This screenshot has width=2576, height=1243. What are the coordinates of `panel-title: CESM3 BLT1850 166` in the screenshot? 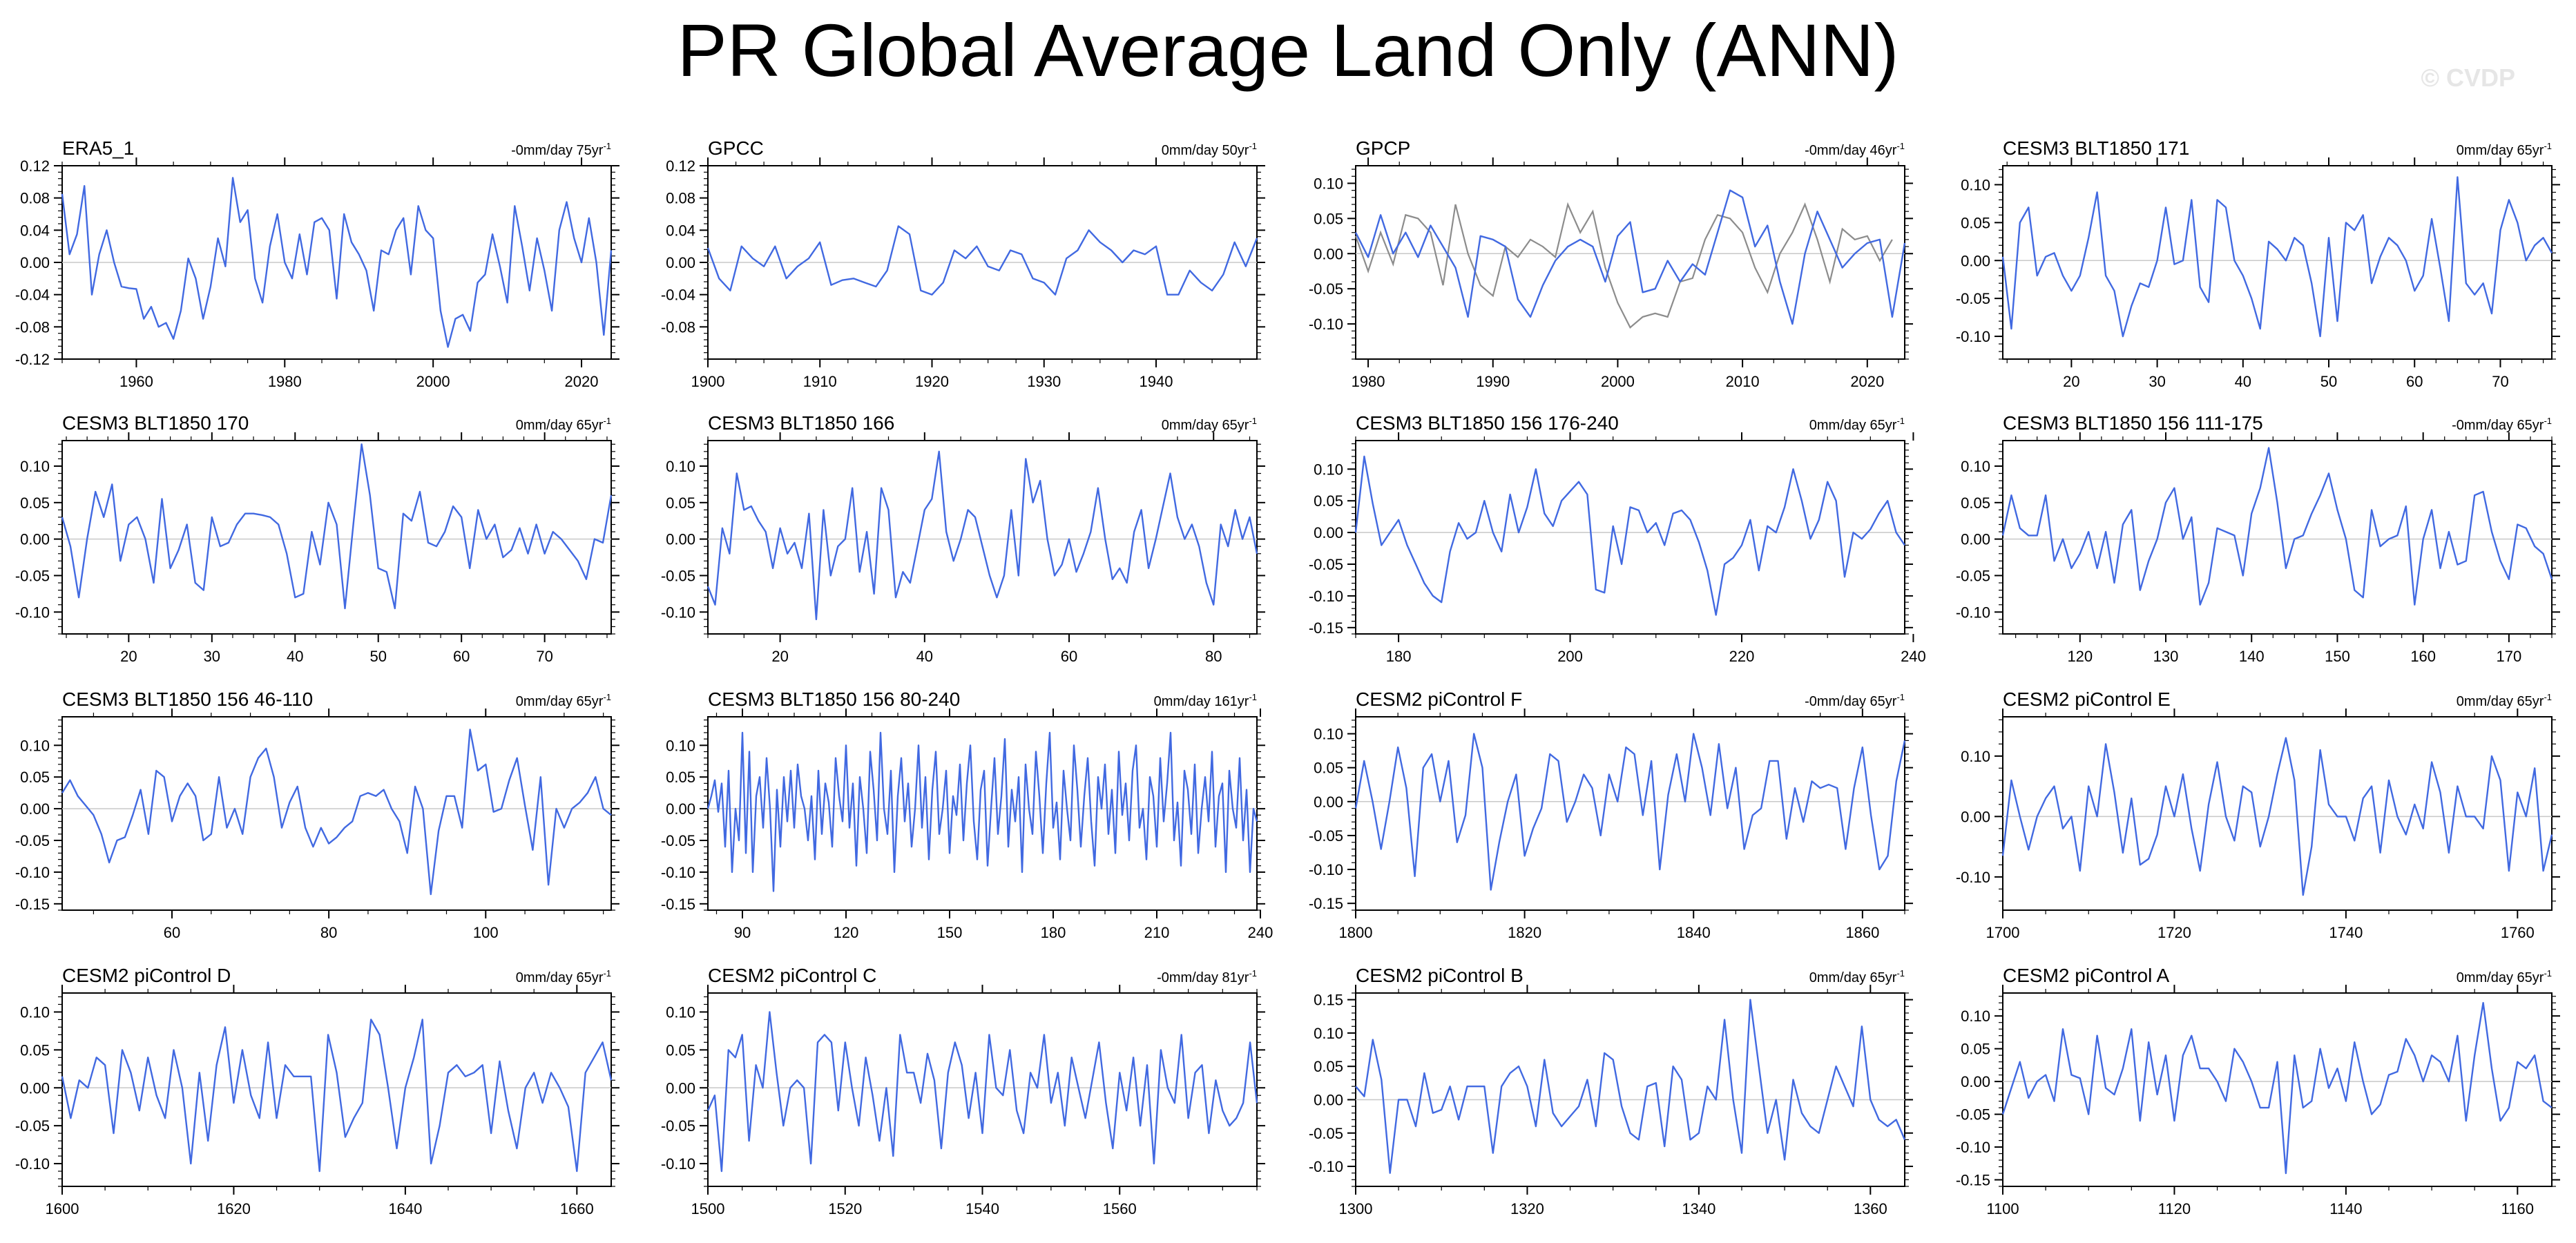 It's located at (801, 423).